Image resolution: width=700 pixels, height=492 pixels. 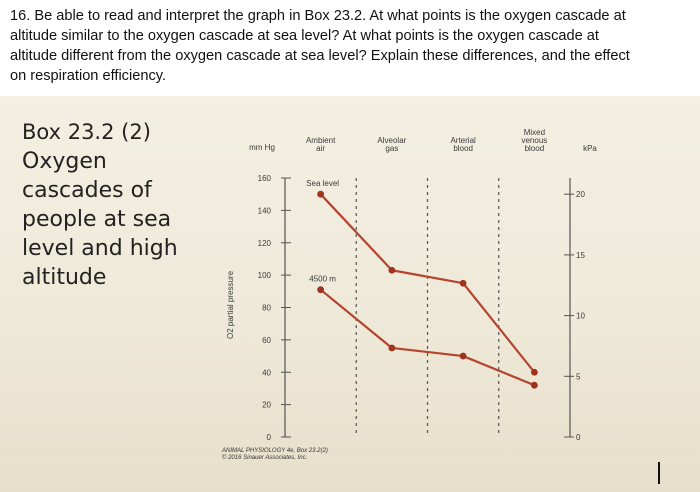 I want to click on category-label: venous, so click(x=534, y=140).